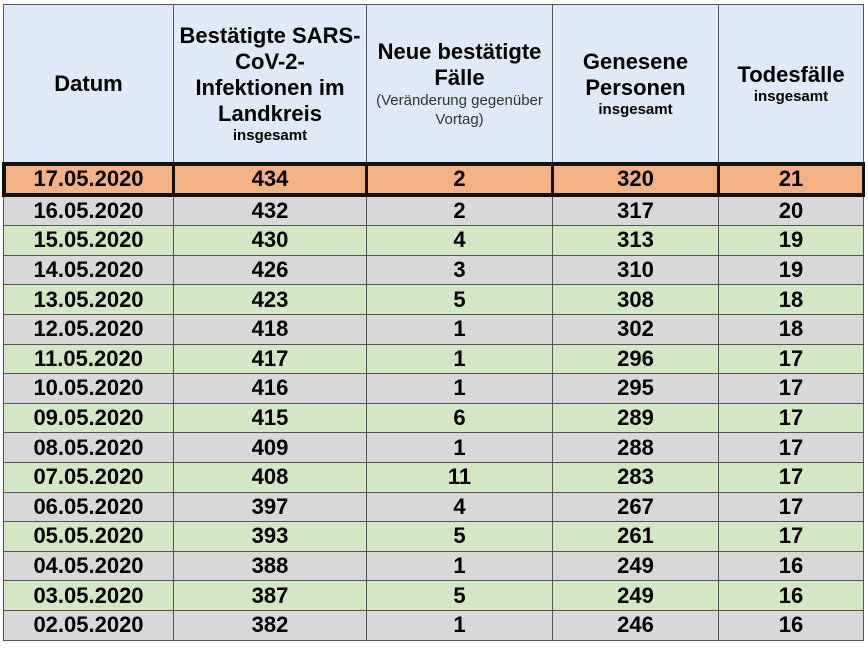  Describe the element at coordinates (433, 210) in the screenshot. I see `table-row: 16.05.2020 432 2 317 20` at that location.